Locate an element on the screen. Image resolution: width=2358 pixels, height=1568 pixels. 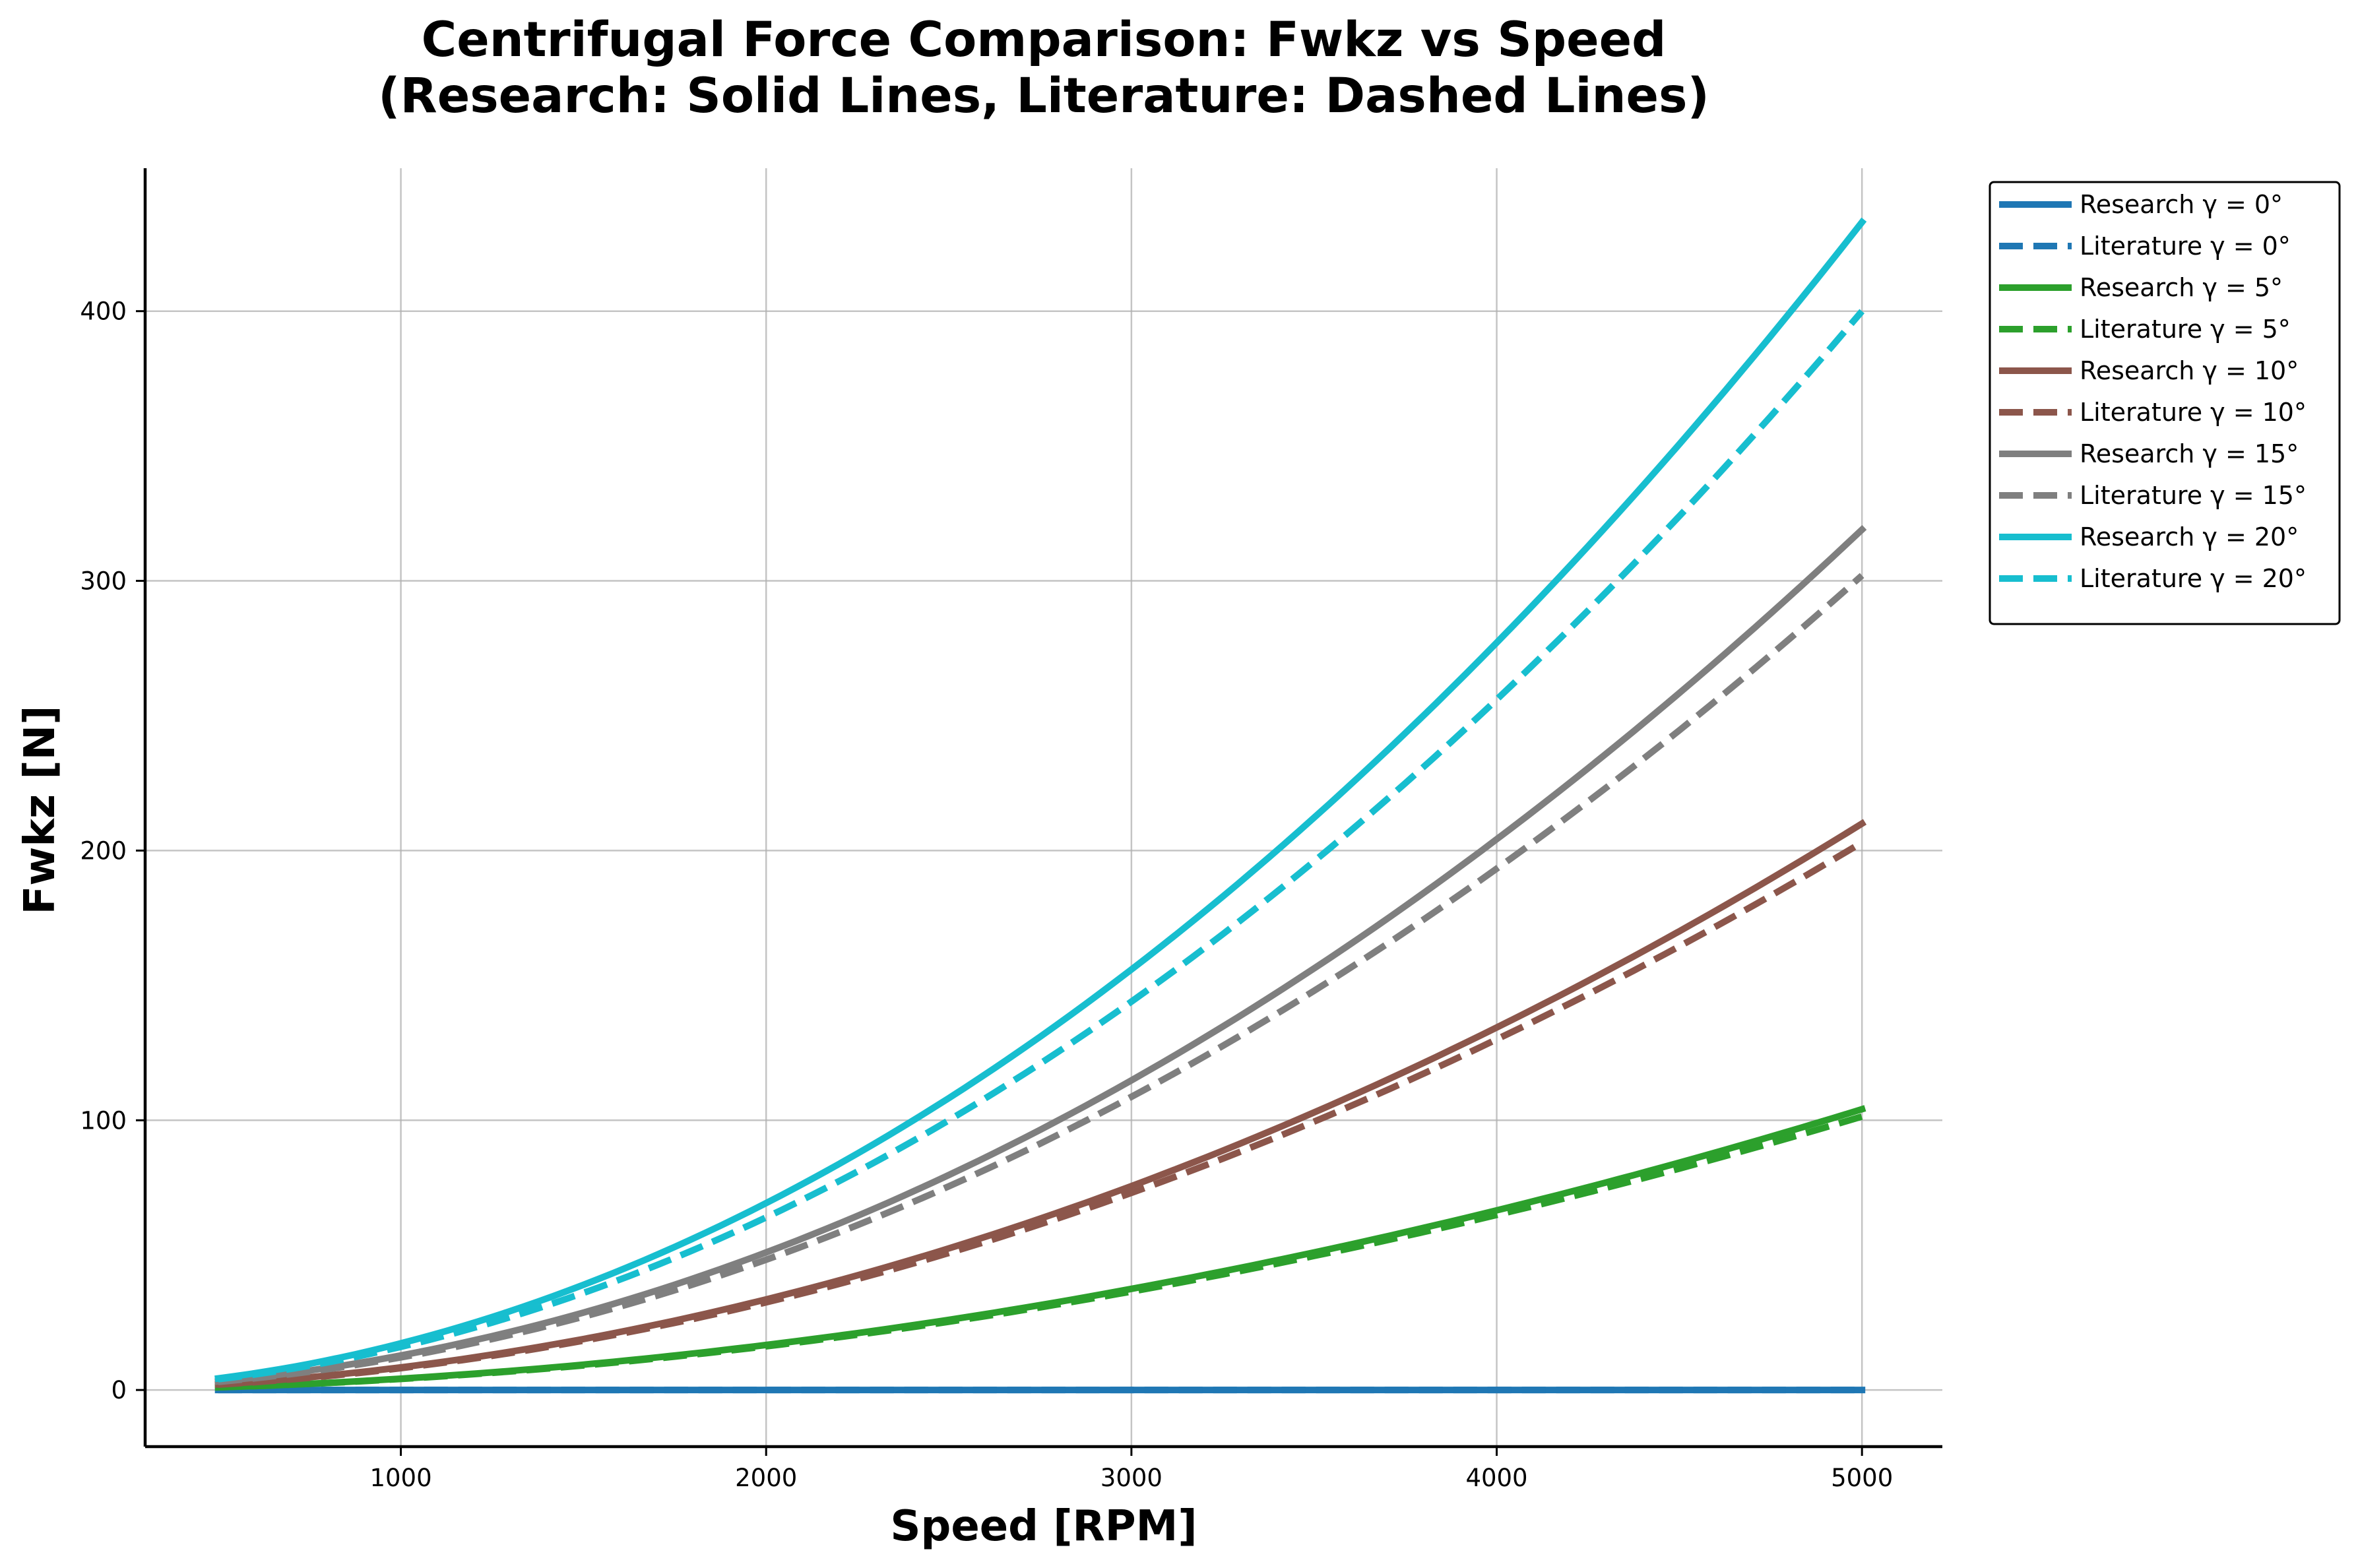
legend-label: Research γ = 20° is located at coordinates (2189, 536).